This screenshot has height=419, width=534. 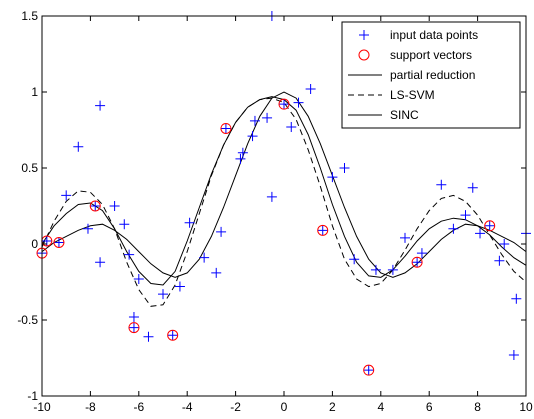 What do you see at coordinates (29, 168) in the screenshot?
I see `y-tick-label: 0.5` at bounding box center [29, 168].